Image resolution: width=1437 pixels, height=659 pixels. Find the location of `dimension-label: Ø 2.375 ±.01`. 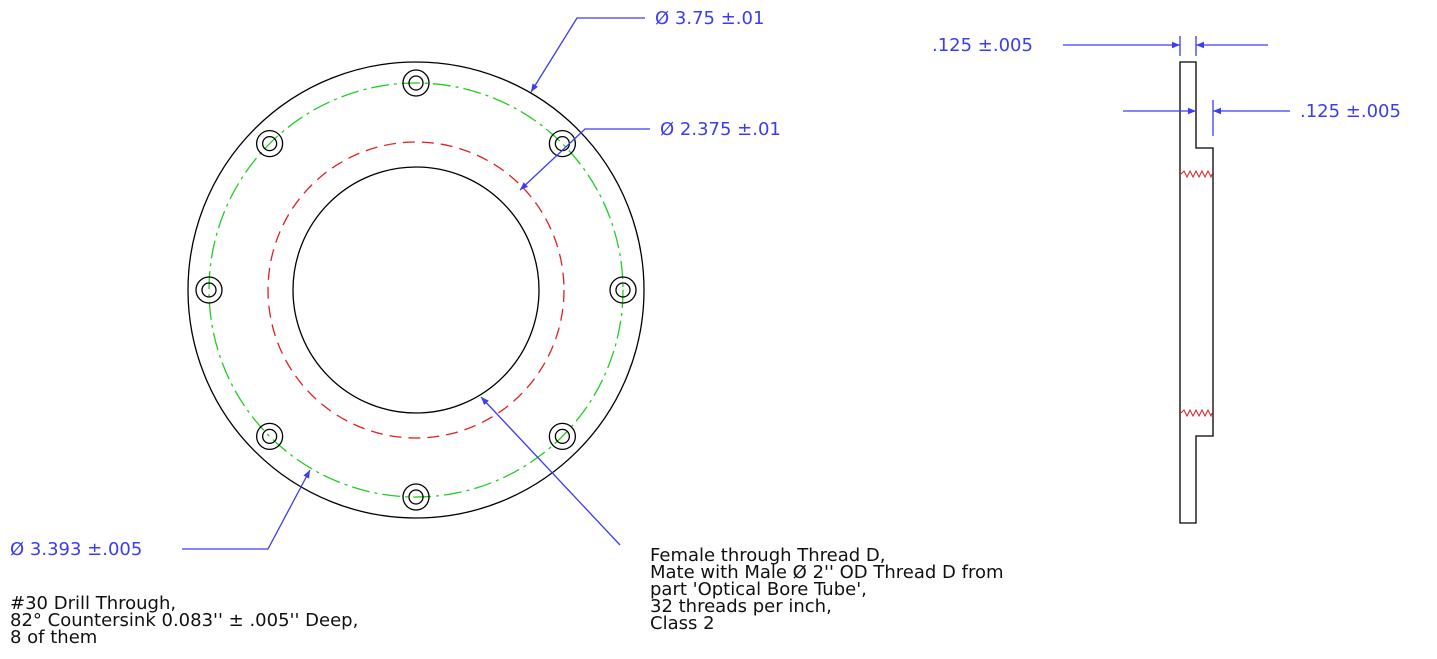

dimension-label: Ø 2.375 ±.01 is located at coordinates (720, 129).